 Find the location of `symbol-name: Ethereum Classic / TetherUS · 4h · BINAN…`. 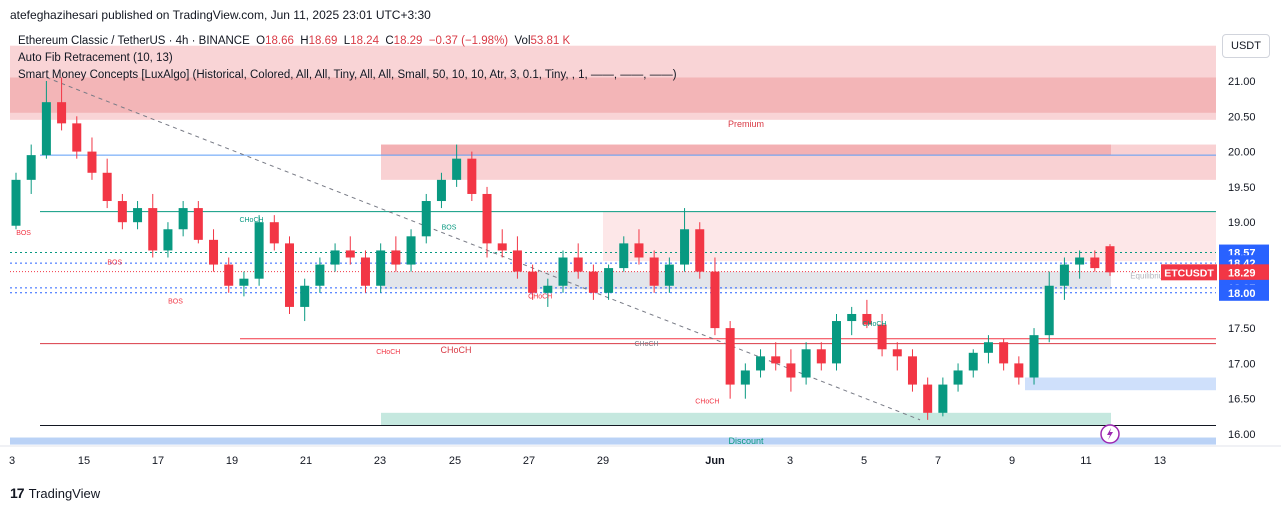

symbol-name: Ethereum Classic / TetherUS · 4h · BINAN… is located at coordinates (134, 41).